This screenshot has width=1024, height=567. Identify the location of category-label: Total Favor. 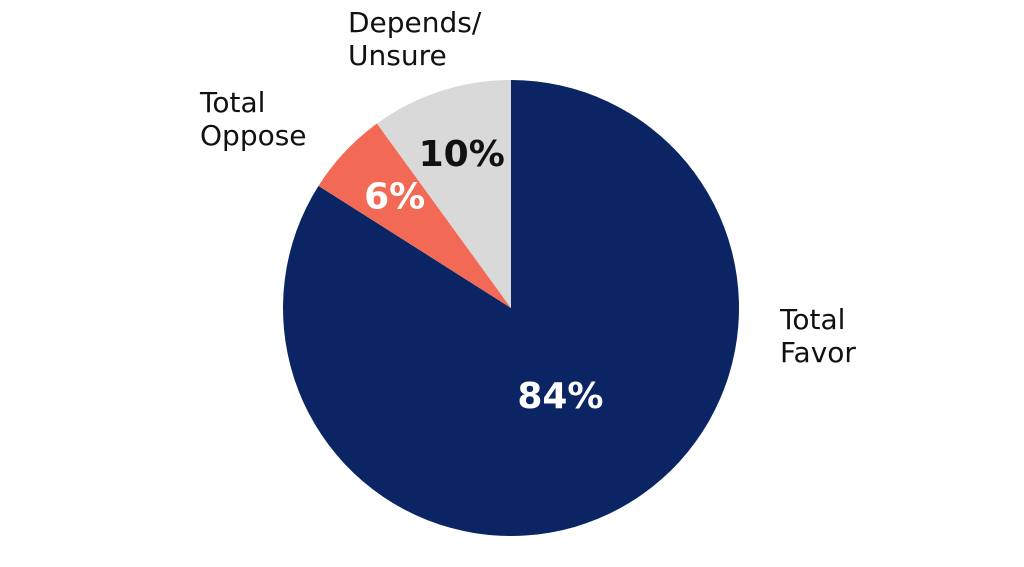
(818, 336).